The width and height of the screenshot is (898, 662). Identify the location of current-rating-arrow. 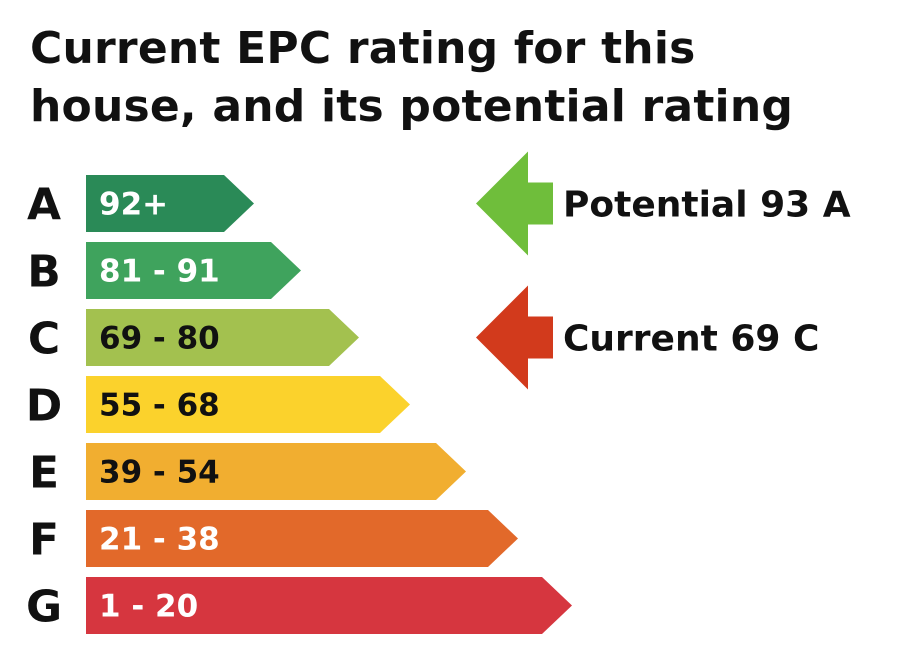
(514, 337).